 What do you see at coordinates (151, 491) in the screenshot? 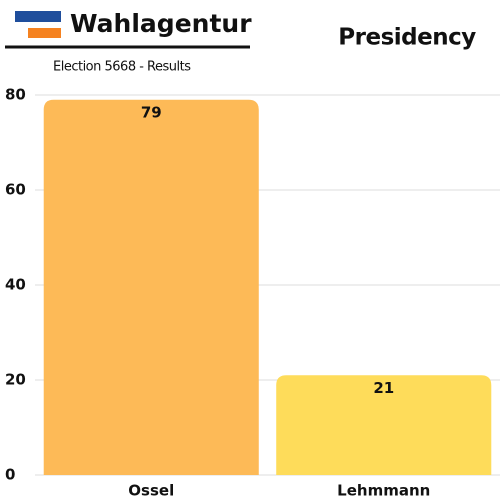
I see `x-tick-label: Ossel` at bounding box center [151, 491].